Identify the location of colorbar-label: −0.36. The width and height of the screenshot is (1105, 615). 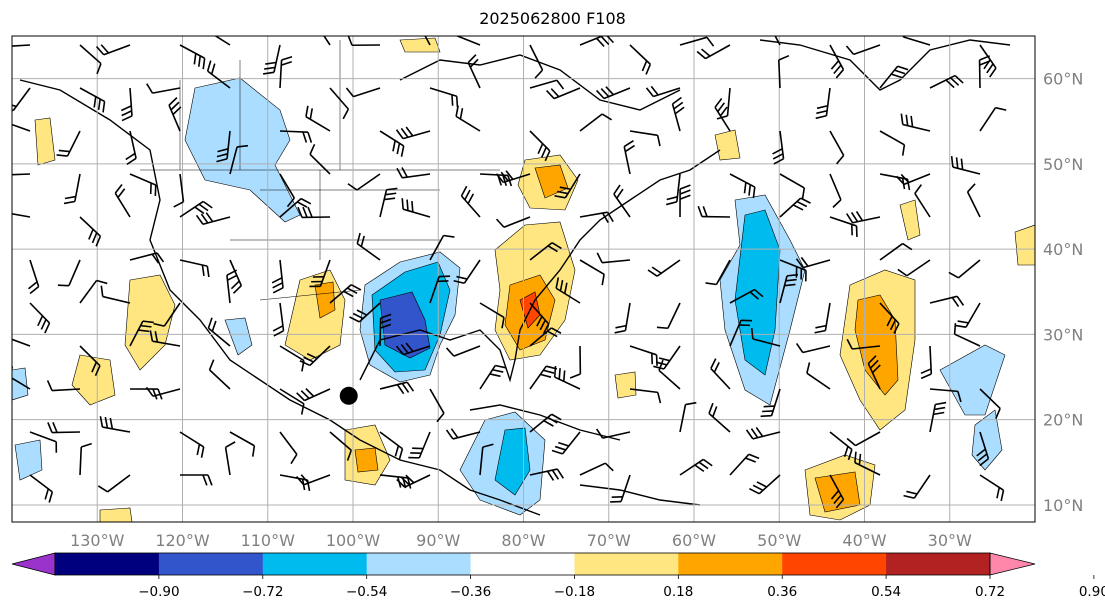
(470, 592).